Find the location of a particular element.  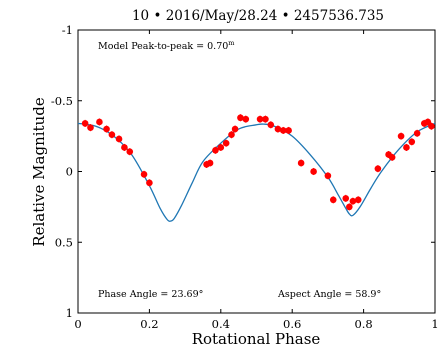

y-tick-label: -1 is located at coordinates (67, 30).